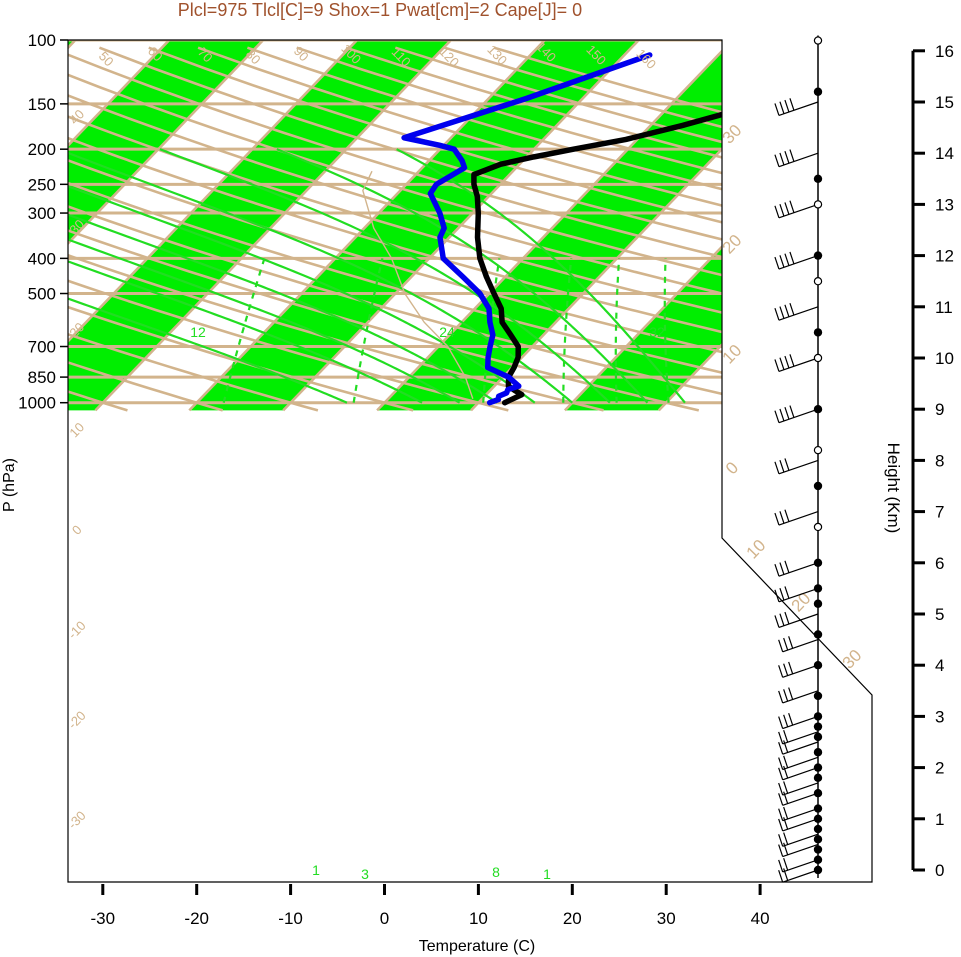  I want to click on temperature-tick-label: 0, so click(384, 918).